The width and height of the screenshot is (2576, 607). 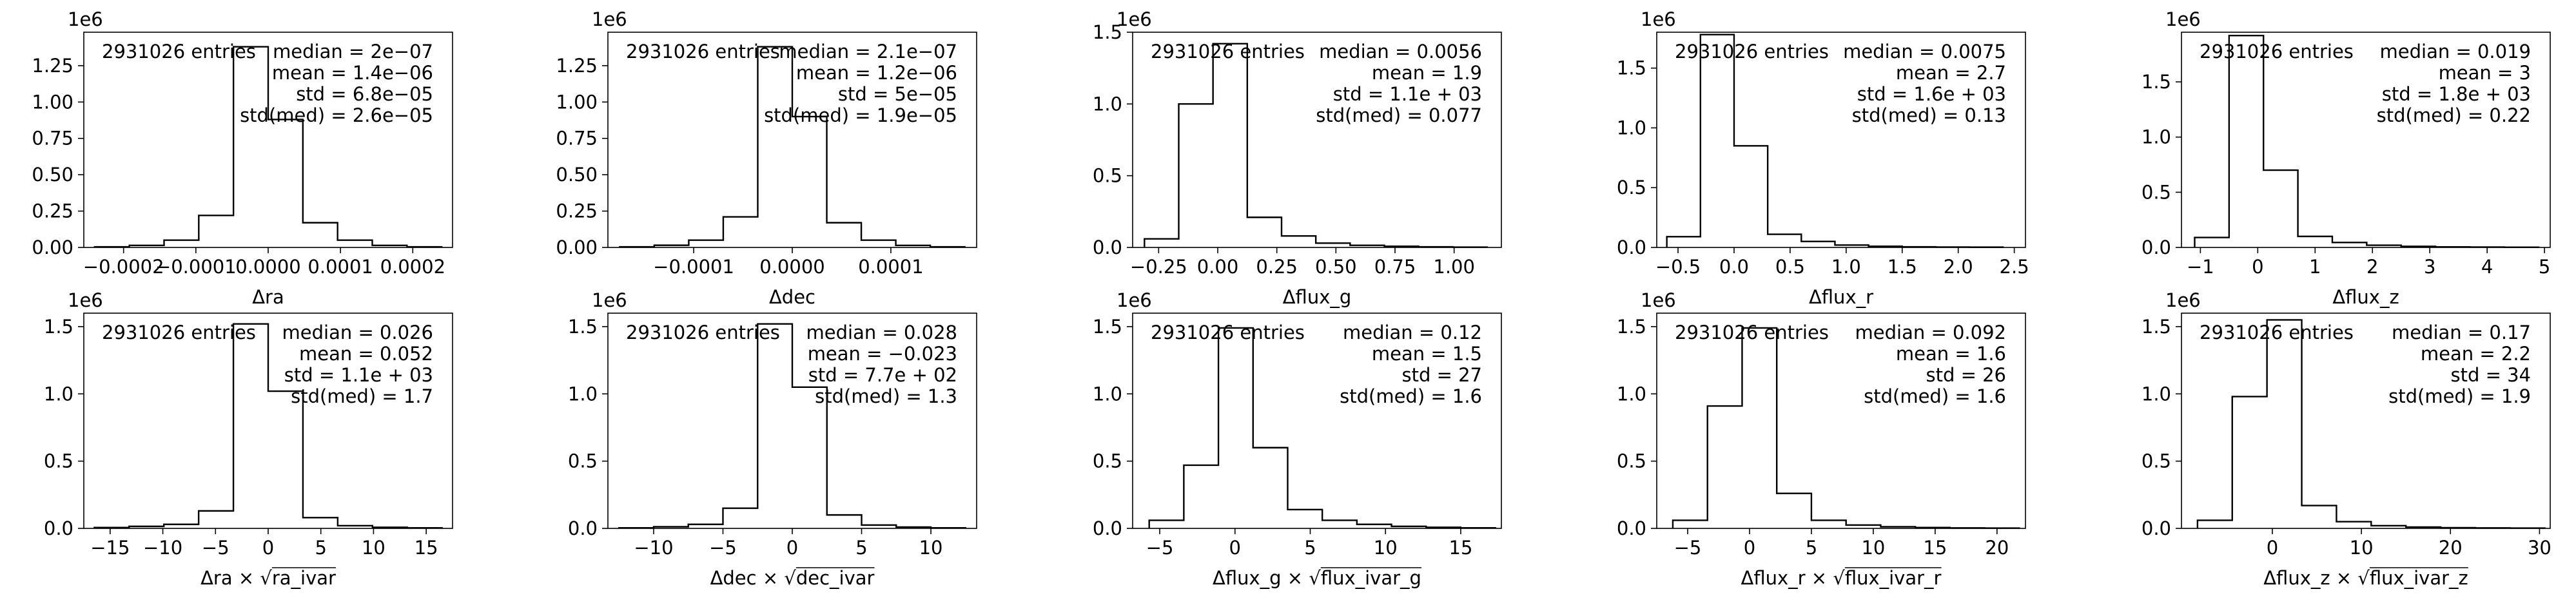 What do you see at coordinates (267, 267) in the screenshot?
I see `x-tick-label: 0.0000` at bounding box center [267, 267].